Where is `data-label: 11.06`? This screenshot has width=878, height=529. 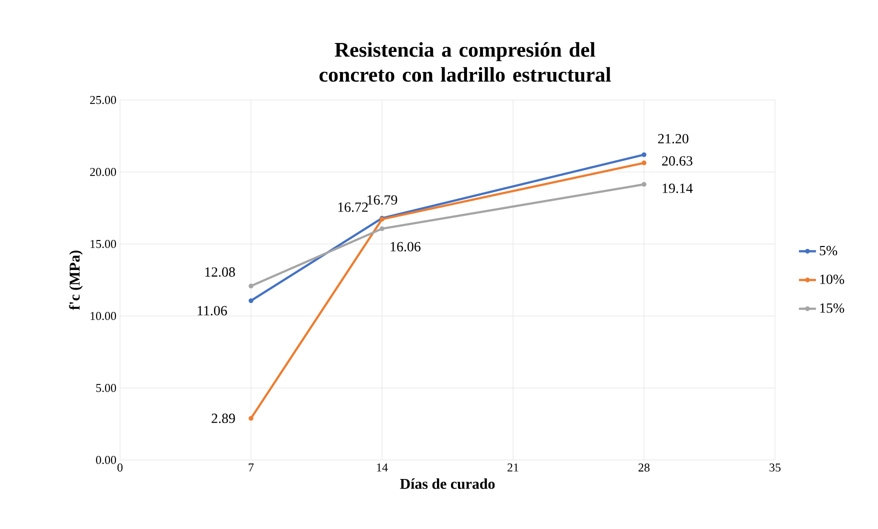
data-label: 11.06 is located at coordinates (212, 311).